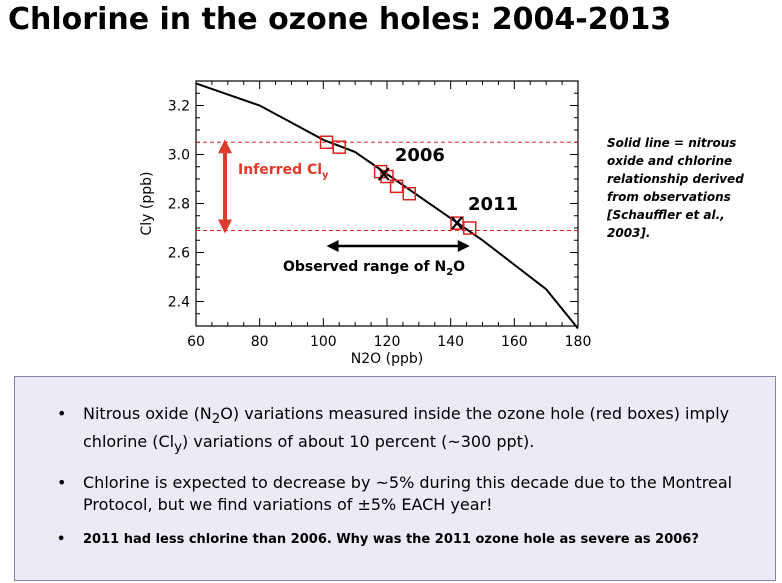  What do you see at coordinates (374, 268) in the screenshot?
I see `observed-range-label: Observed range of N2O` at bounding box center [374, 268].